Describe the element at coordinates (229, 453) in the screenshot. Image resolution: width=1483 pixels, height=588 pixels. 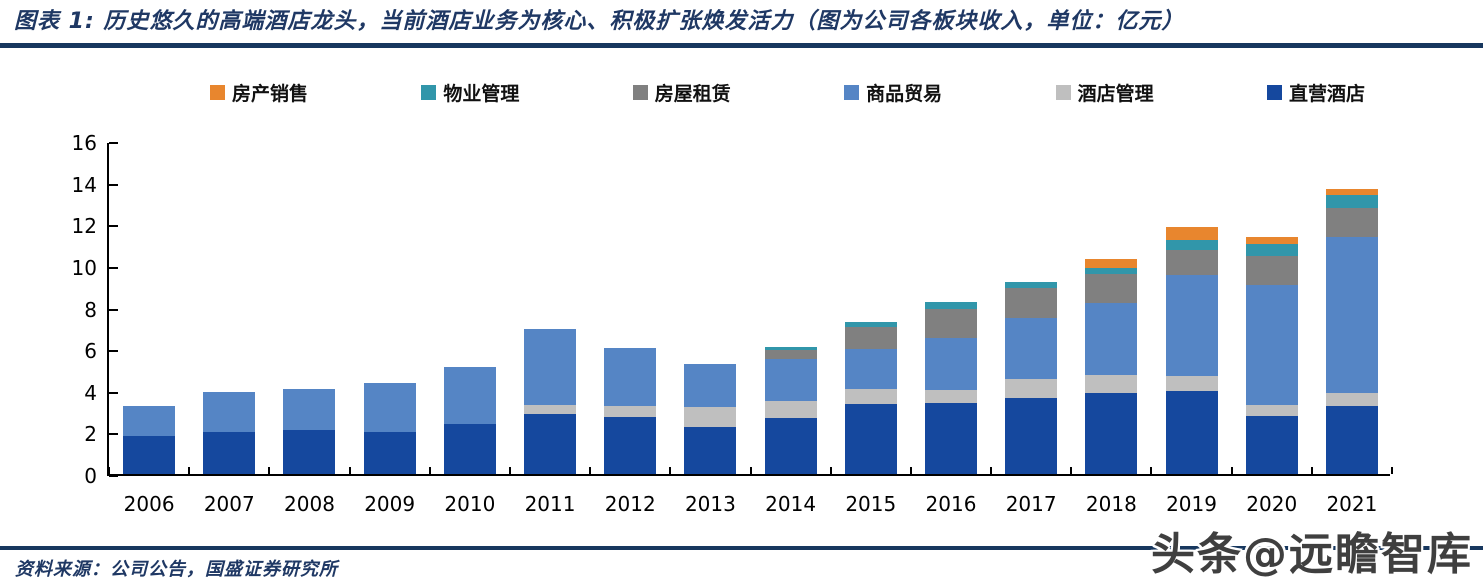
I see `bar-segment-直营酒店-2007` at that location.